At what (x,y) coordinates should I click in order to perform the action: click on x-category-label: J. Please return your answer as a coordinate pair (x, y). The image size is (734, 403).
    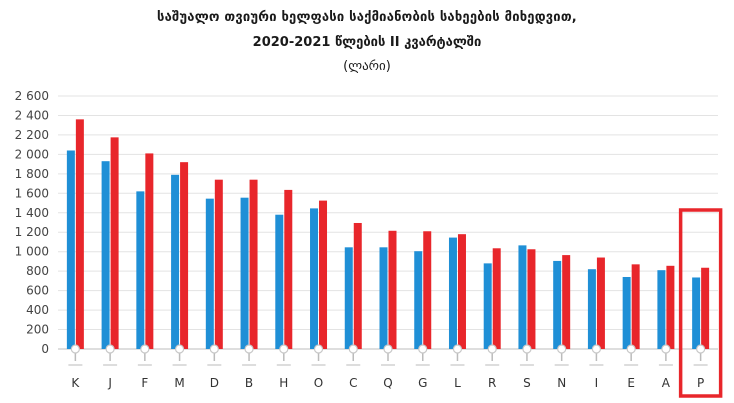
    Looking at the image, I should click on (109, 383).